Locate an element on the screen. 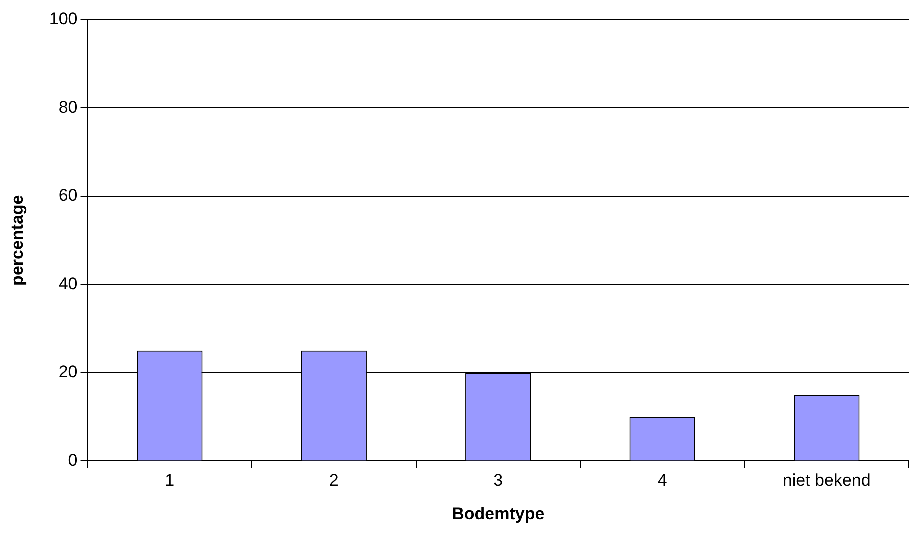  y-tick-label: 0 is located at coordinates (73, 460).